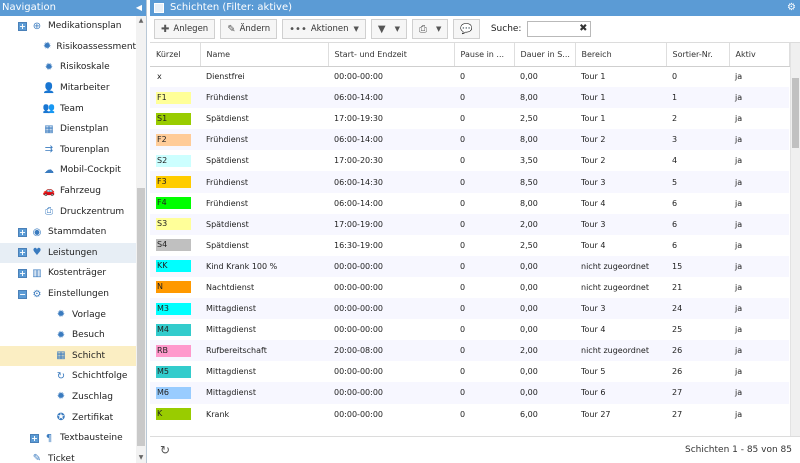 This screenshot has width=800, height=463. Describe the element at coordinates (68, 211) in the screenshot. I see `sidebar-item-druckzentrum: ⎙ Druckzentrum` at that location.